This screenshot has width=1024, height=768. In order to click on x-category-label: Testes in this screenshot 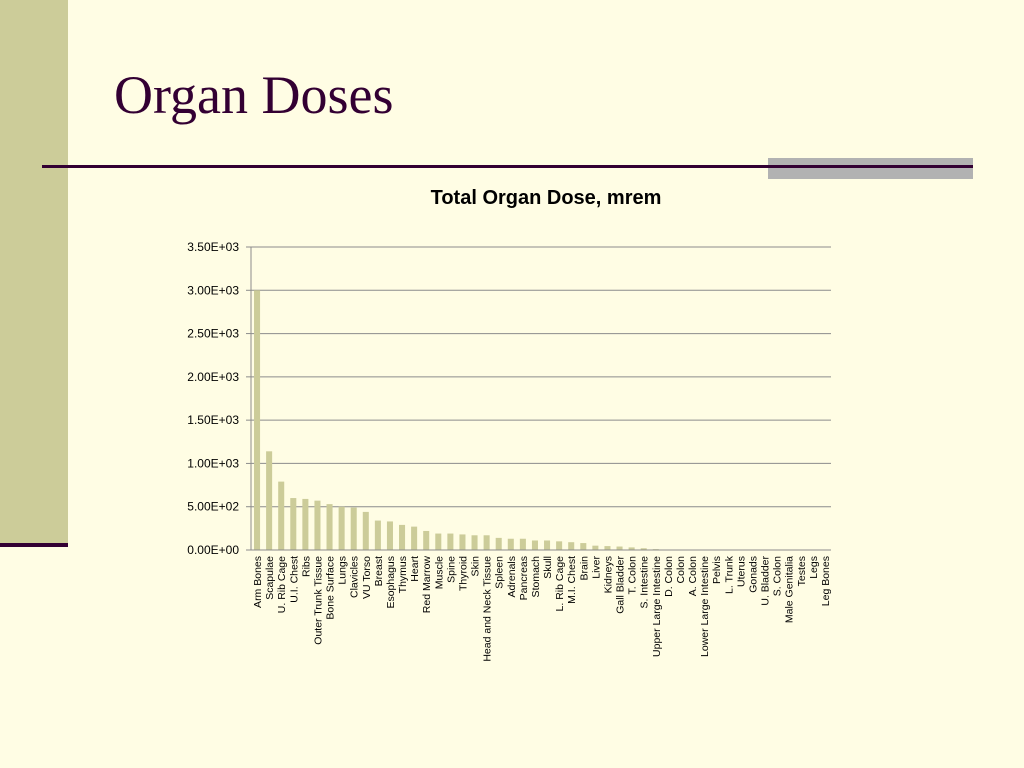, I will do `click(802, 571)`.